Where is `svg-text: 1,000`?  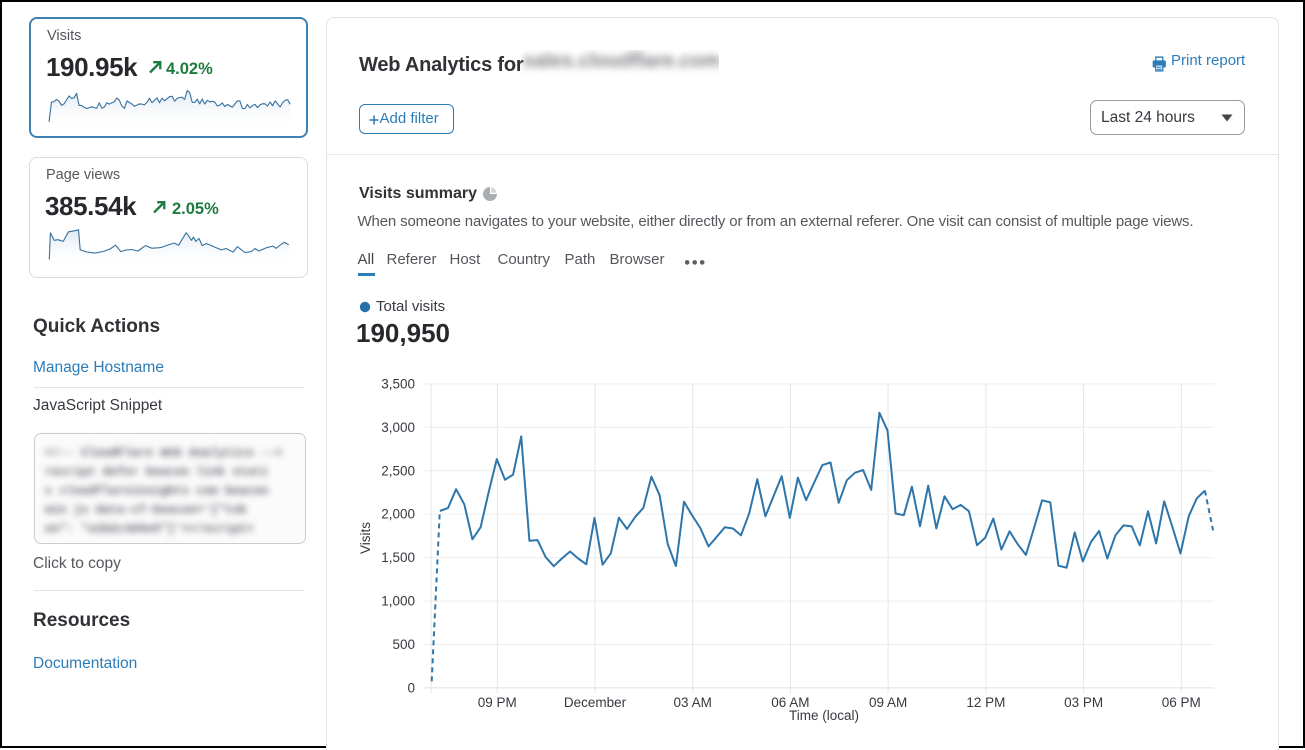
svg-text: 1,000 is located at coordinates (398, 601).